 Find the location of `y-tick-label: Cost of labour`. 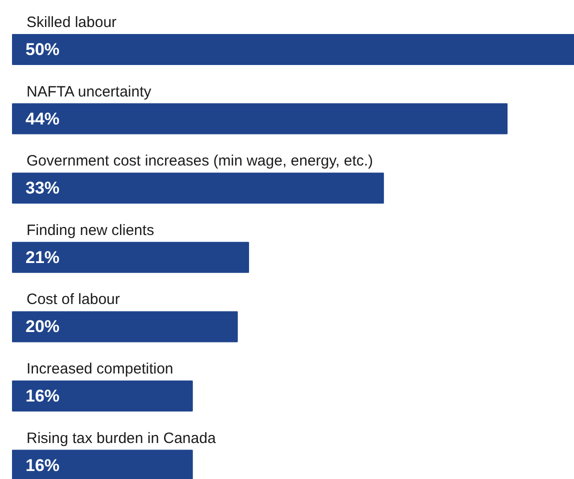

y-tick-label: Cost of labour is located at coordinates (73, 299).